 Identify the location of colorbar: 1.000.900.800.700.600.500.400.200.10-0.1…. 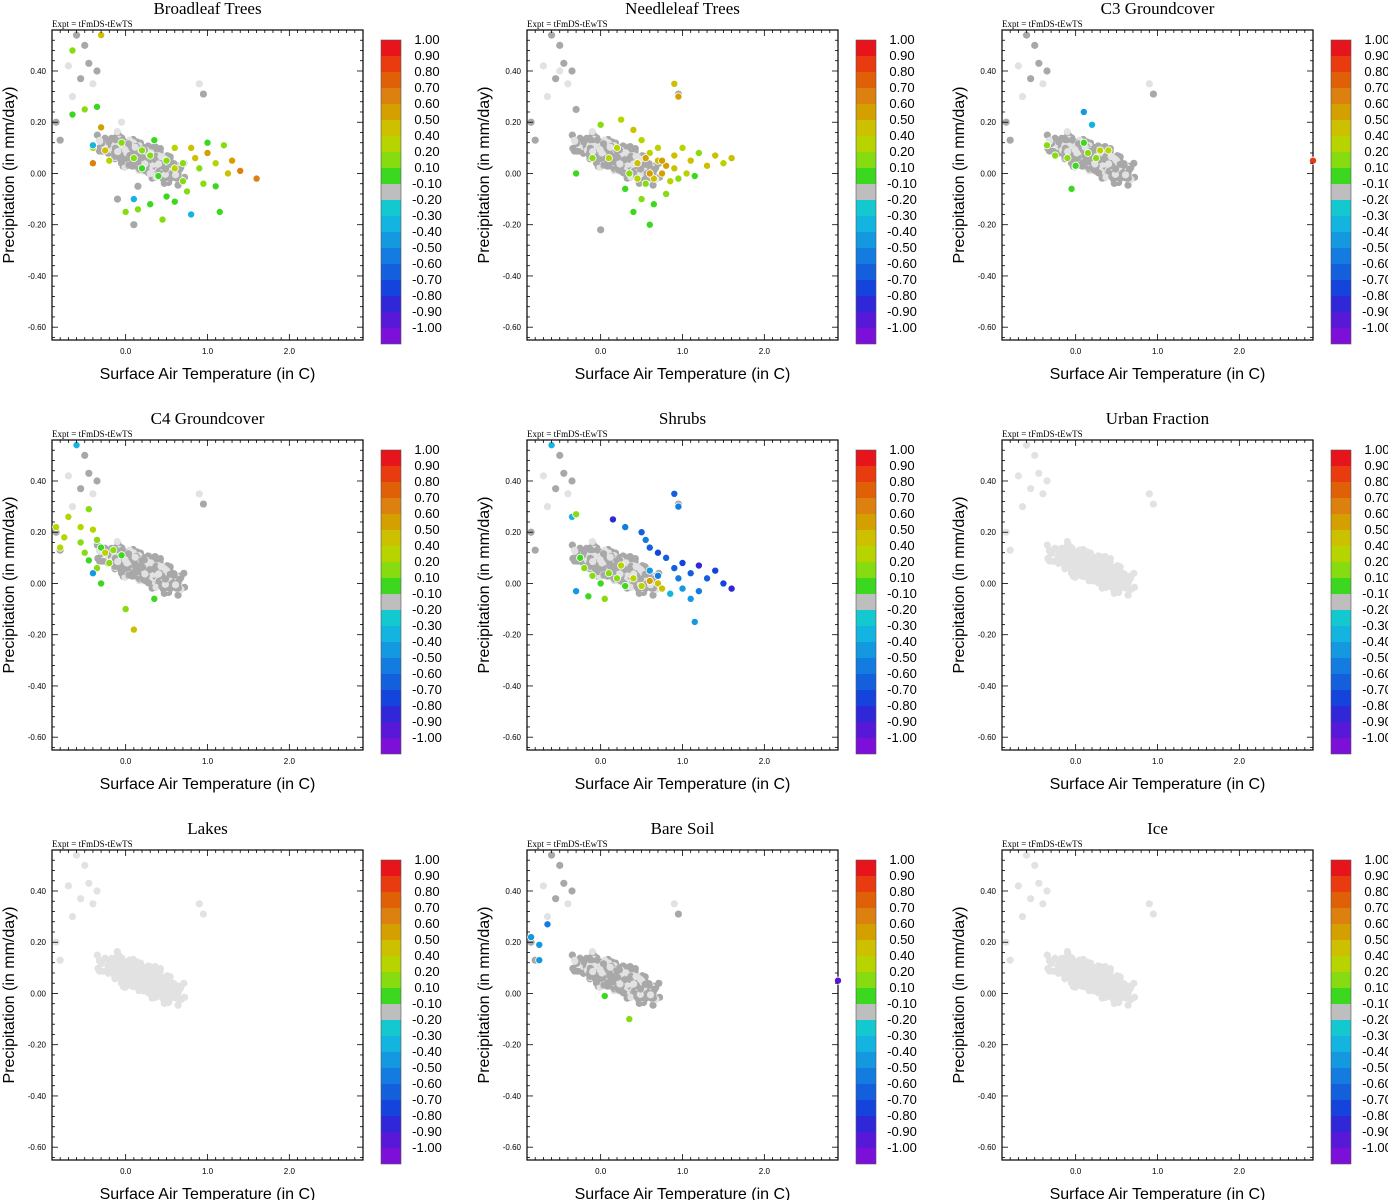
(1359, 598).